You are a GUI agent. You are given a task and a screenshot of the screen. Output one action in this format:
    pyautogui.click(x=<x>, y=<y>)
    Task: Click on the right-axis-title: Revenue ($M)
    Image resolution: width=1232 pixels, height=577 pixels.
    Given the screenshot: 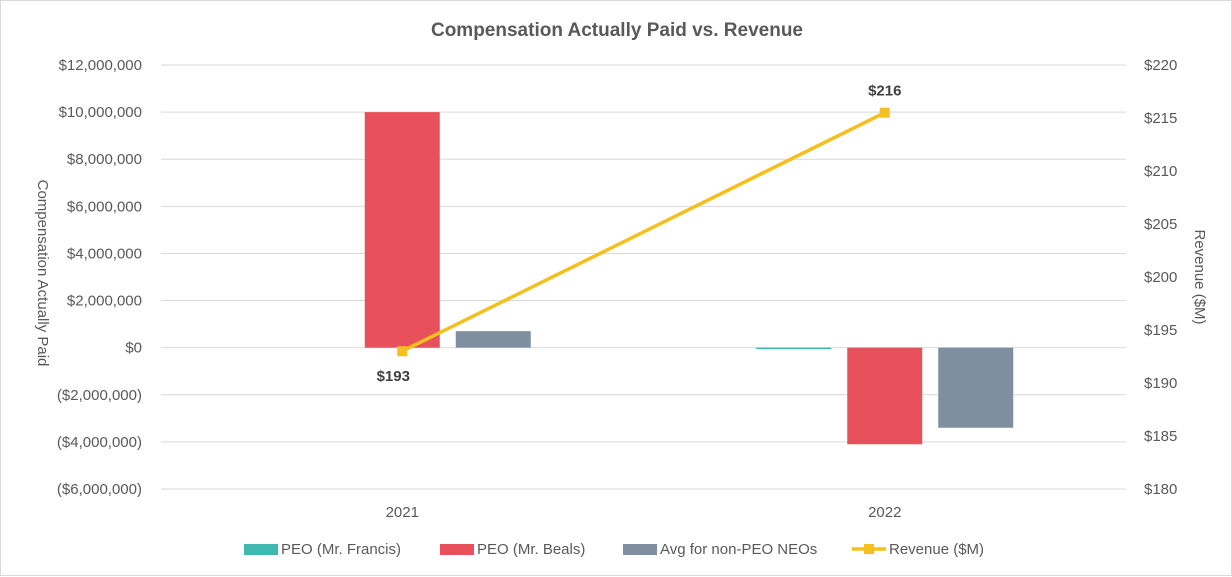 What is the action you would take?
    pyautogui.click(x=1199, y=276)
    